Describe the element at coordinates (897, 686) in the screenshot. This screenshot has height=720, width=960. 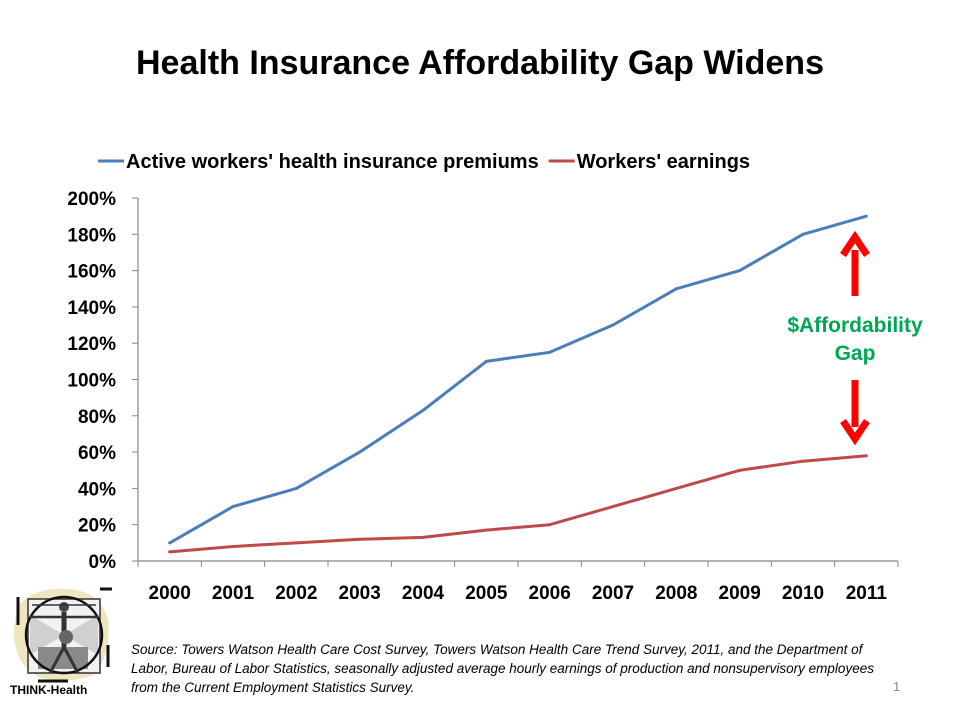
I see `page-number: 1` at that location.